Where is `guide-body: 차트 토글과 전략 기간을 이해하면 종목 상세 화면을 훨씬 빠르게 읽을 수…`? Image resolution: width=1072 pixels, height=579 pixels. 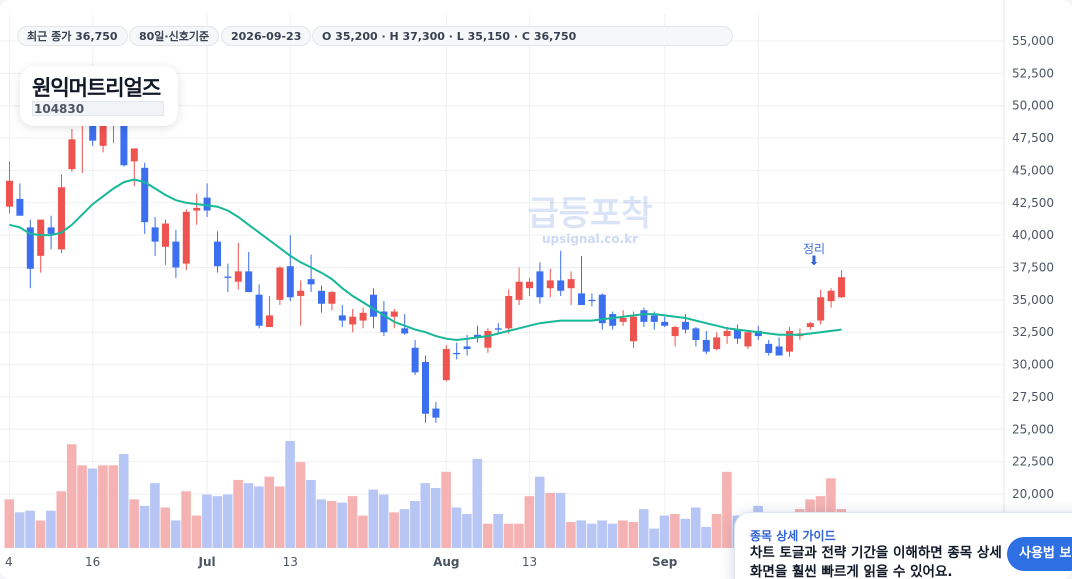 guide-body: 차트 토글과 전략 기간을 이해하면 종목 상세 화면을 훨씬 빠르게 읽을 수… is located at coordinates (876, 562).